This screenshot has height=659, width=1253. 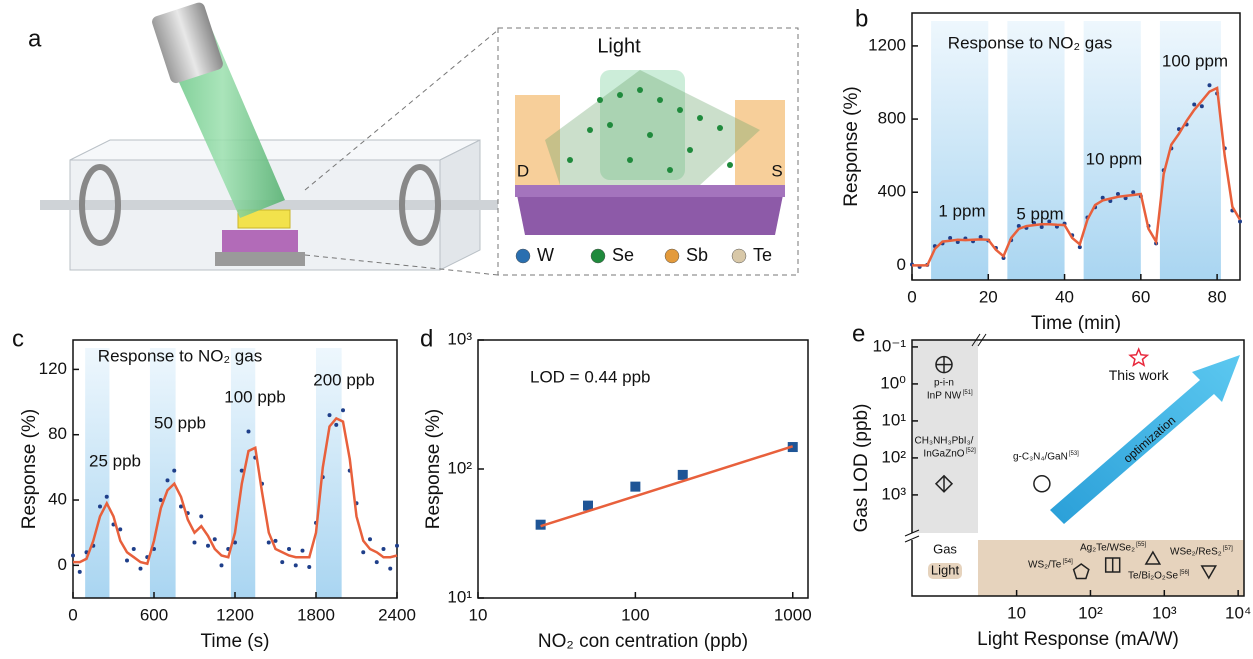 What do you see at coordinates (1039, 213) in the screenshot?
I see `annotation: 5 ppm` at bounding box center [1039, 213].